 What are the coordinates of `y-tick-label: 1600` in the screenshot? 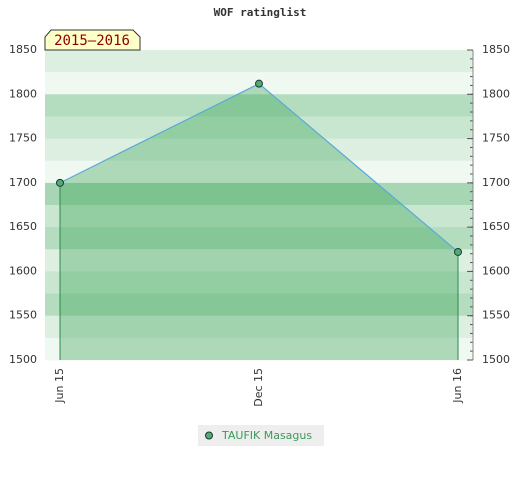 It's located at (23, 270).